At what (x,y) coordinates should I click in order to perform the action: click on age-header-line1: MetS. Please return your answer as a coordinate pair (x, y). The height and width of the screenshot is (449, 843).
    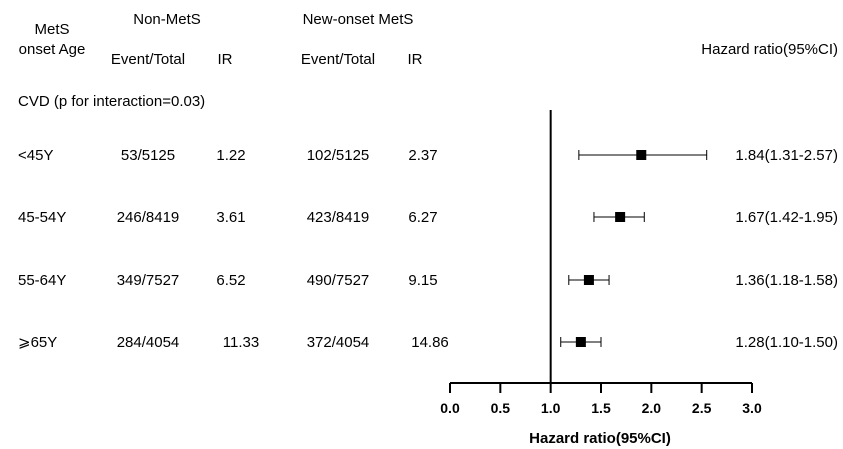
    Looking at the image, I should click on (52, 29).